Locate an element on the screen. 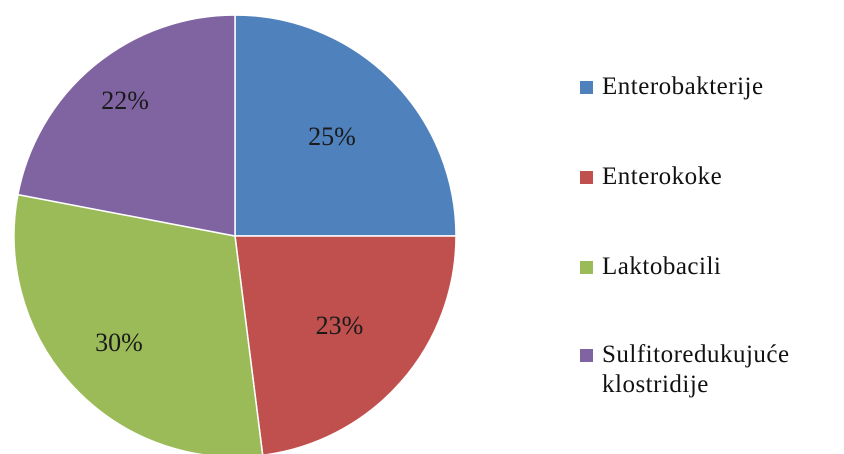  legend-item-enterobakterije: Enterobakterije is located at coordinates (712, 87).